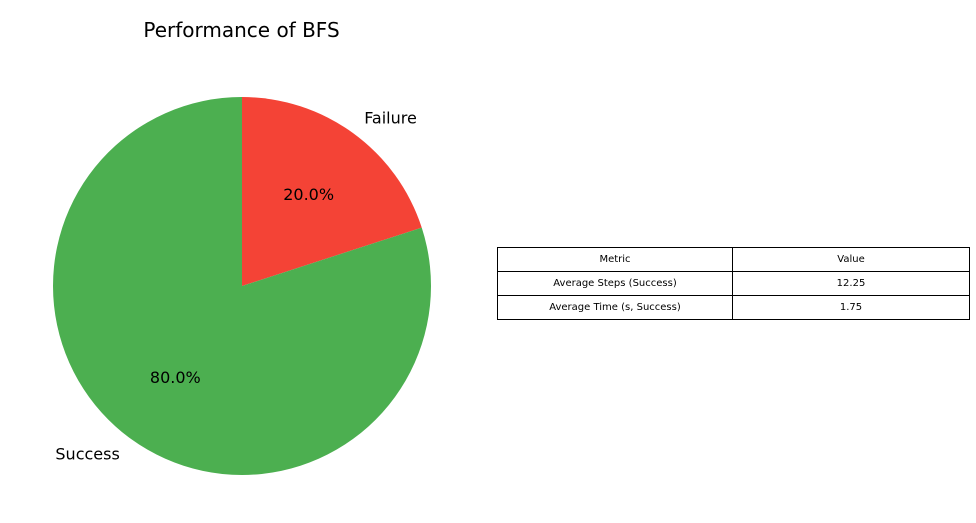  What do you see at coordinates (87, 454) in the screenshot?
I see `pie-slice-label: Success` at bounding box center [87, 454].